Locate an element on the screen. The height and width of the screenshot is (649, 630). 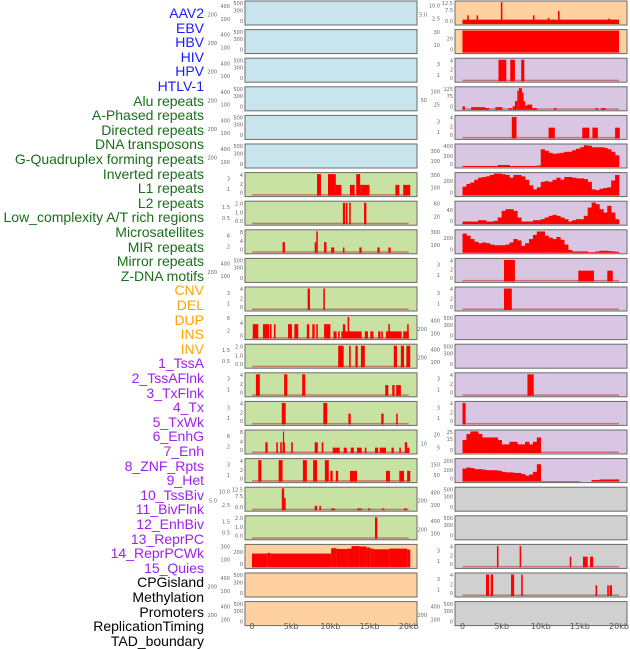
y-tick-label: 125 is located at coordinates (448, 90).